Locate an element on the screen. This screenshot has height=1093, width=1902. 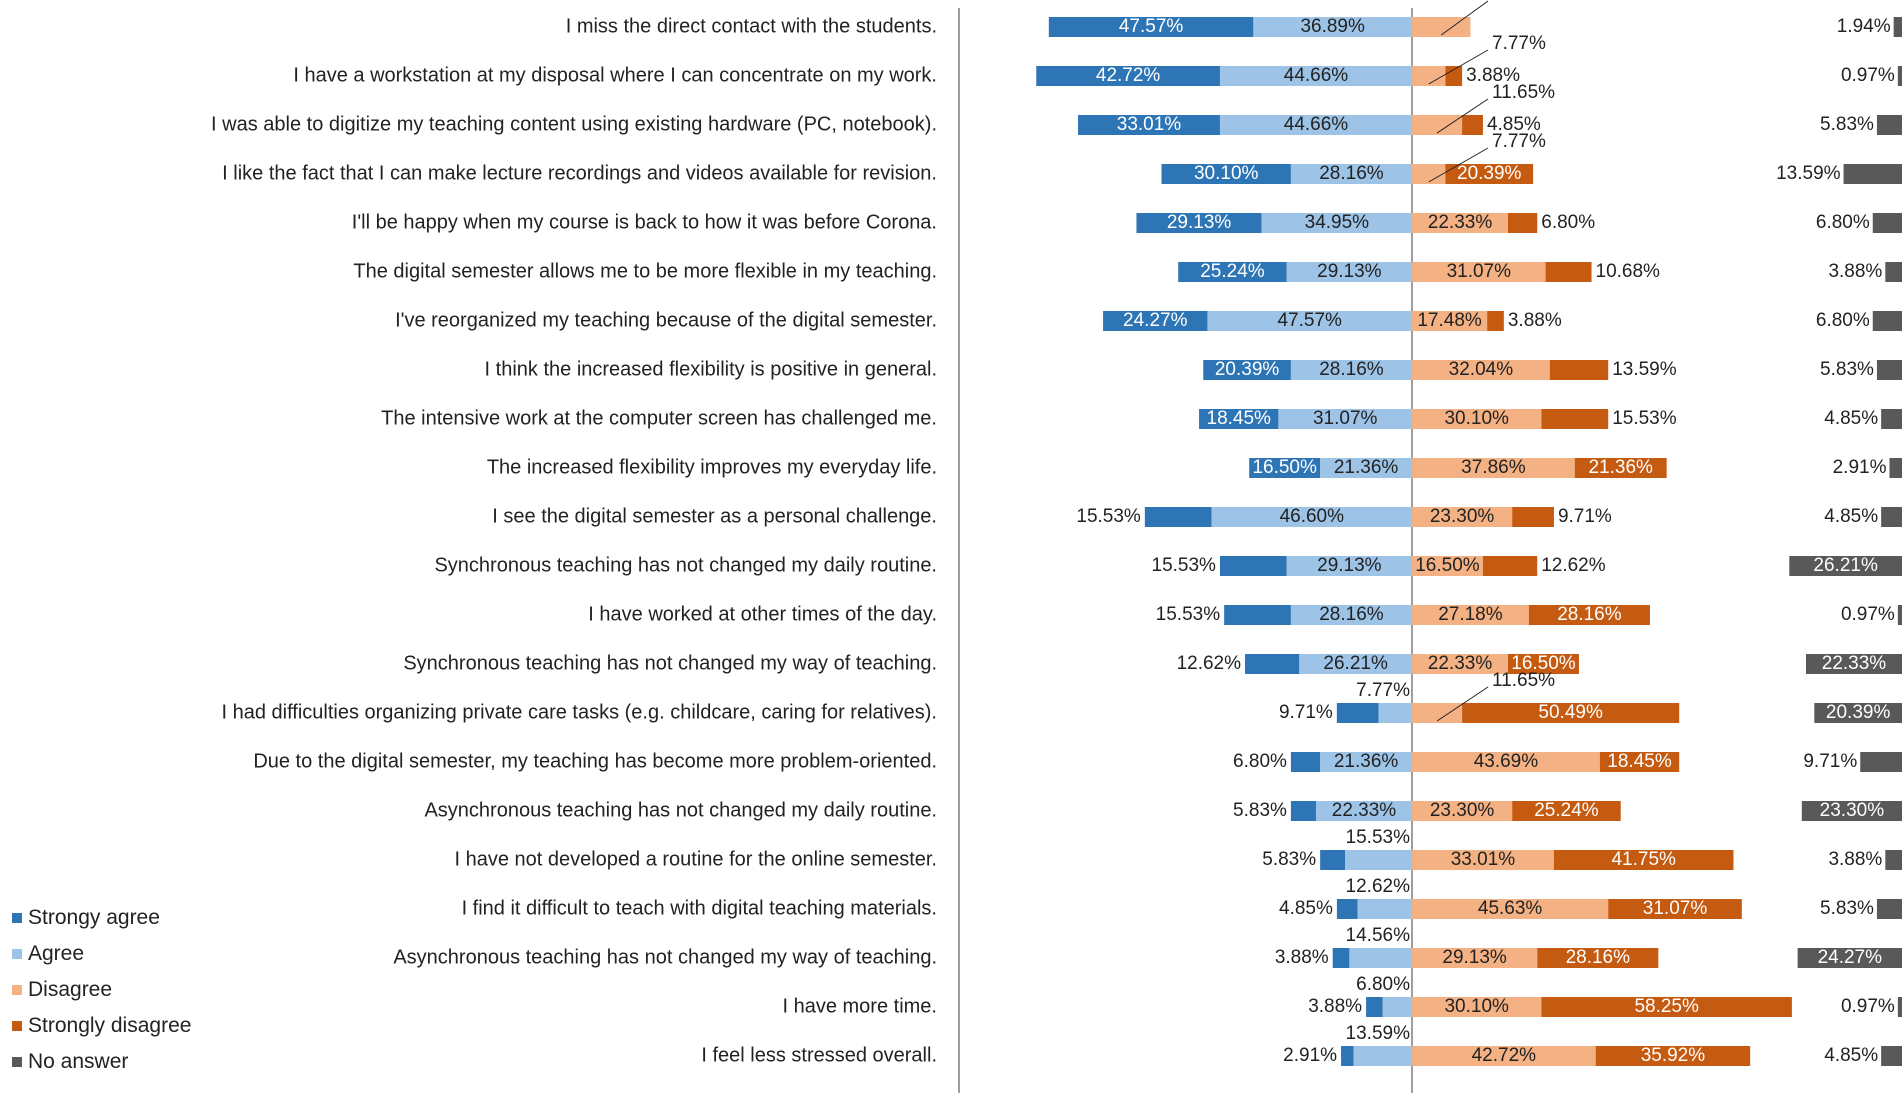
data-label-strongly-disagree: 15.53% is located at coordinates (1644, 418).